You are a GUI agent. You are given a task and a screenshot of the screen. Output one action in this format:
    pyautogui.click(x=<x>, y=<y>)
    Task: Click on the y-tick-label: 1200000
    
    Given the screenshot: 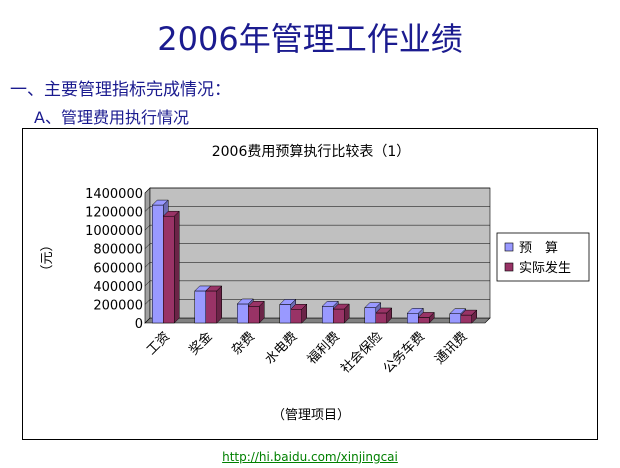 What is the action you would take?
    pyautogui.click(x=114, y=213)
    